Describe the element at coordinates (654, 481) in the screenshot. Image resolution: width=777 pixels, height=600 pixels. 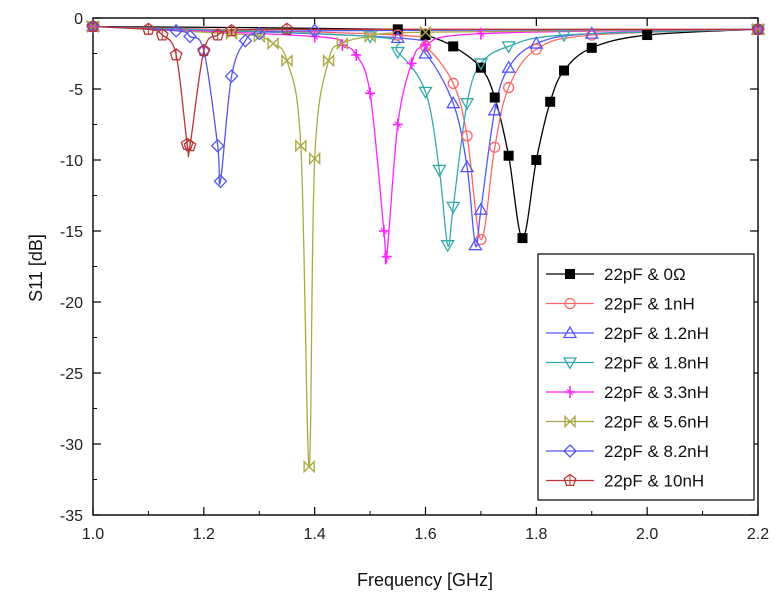
I see `legend-label: 22pF & 10nH` at that location.